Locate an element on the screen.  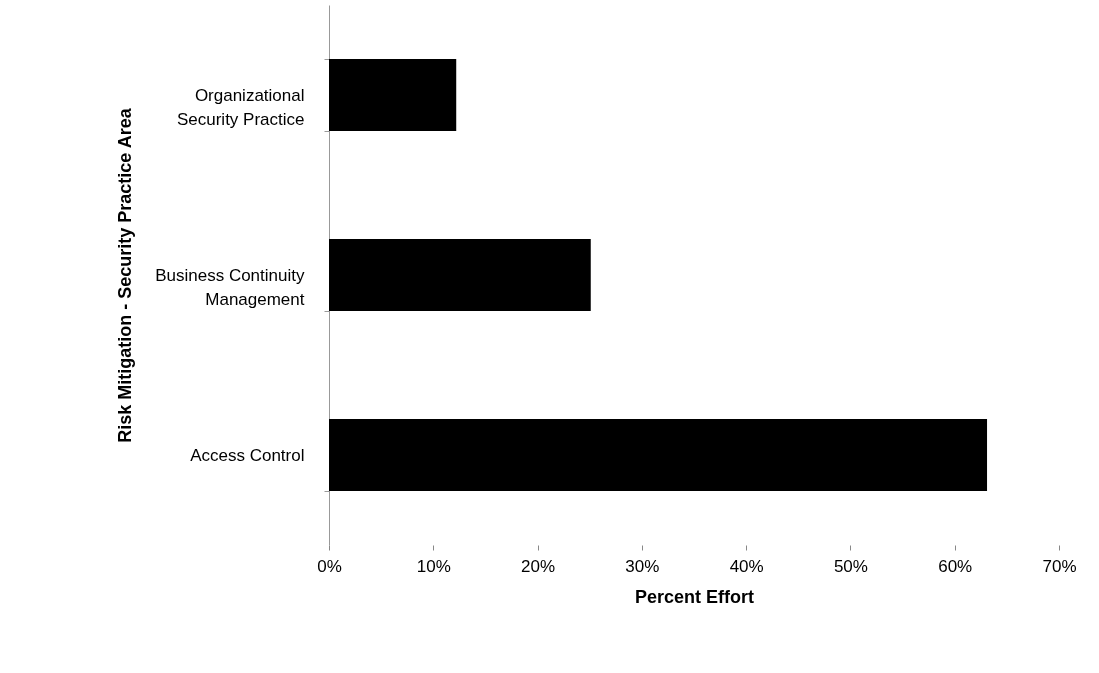
y-tick-label: Access Control is located at coordinates (247, 455).